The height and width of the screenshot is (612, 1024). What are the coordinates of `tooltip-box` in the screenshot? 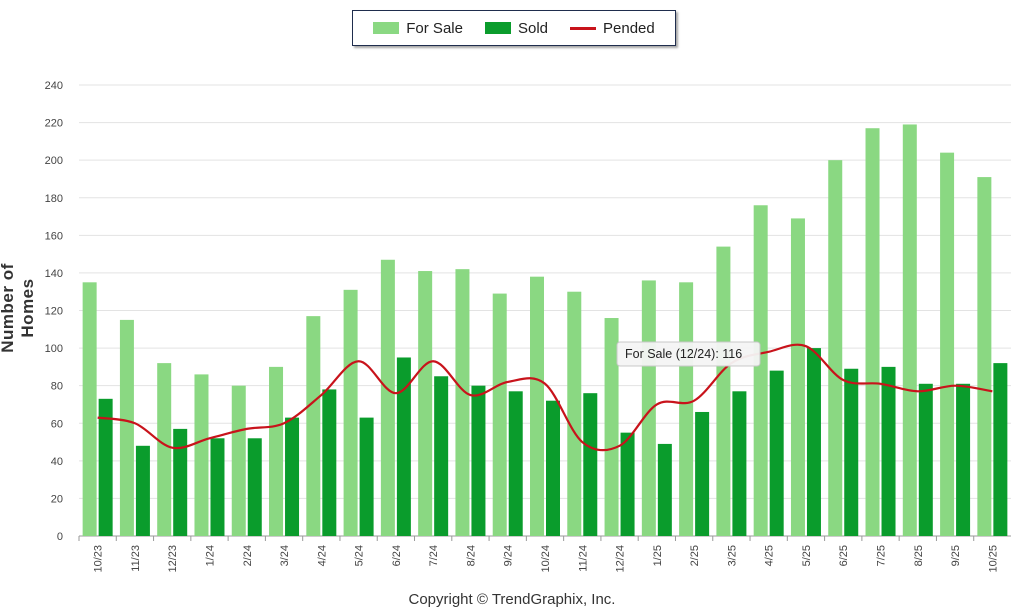 It's located at (688, 354).